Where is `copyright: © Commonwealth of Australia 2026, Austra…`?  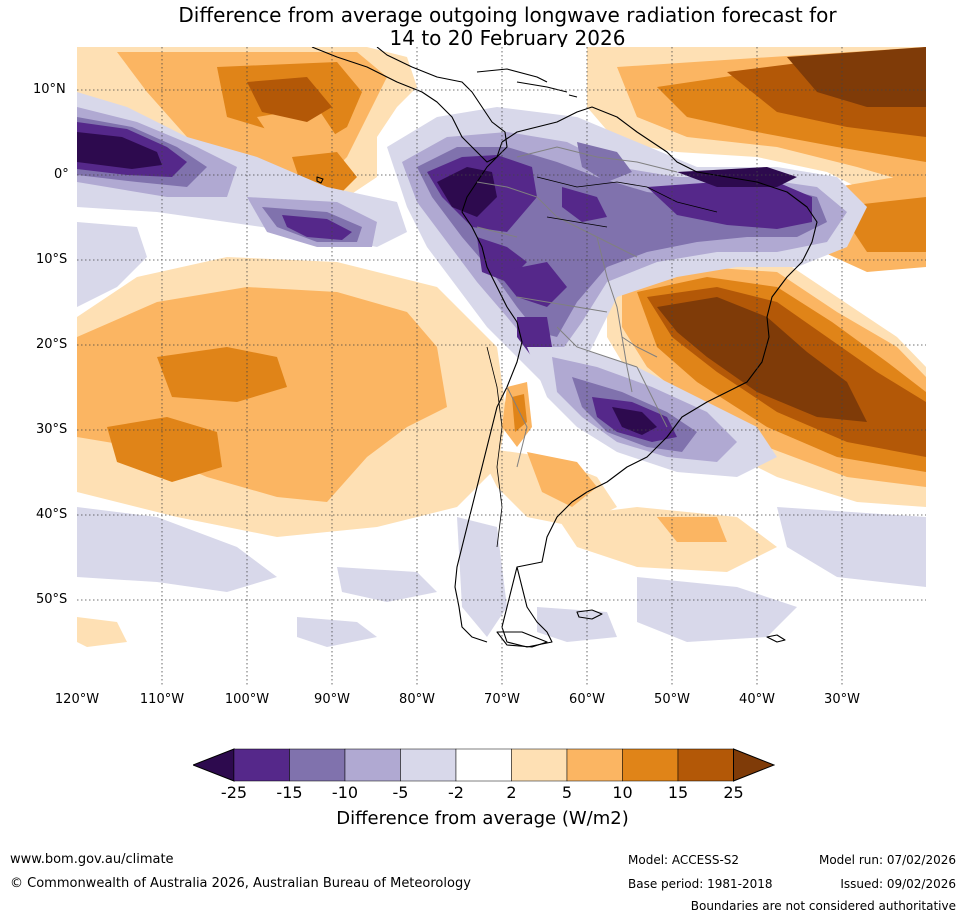 copyright: © Commonwealth of Australia 2026, Austra… is located at coordinates (240, 883).